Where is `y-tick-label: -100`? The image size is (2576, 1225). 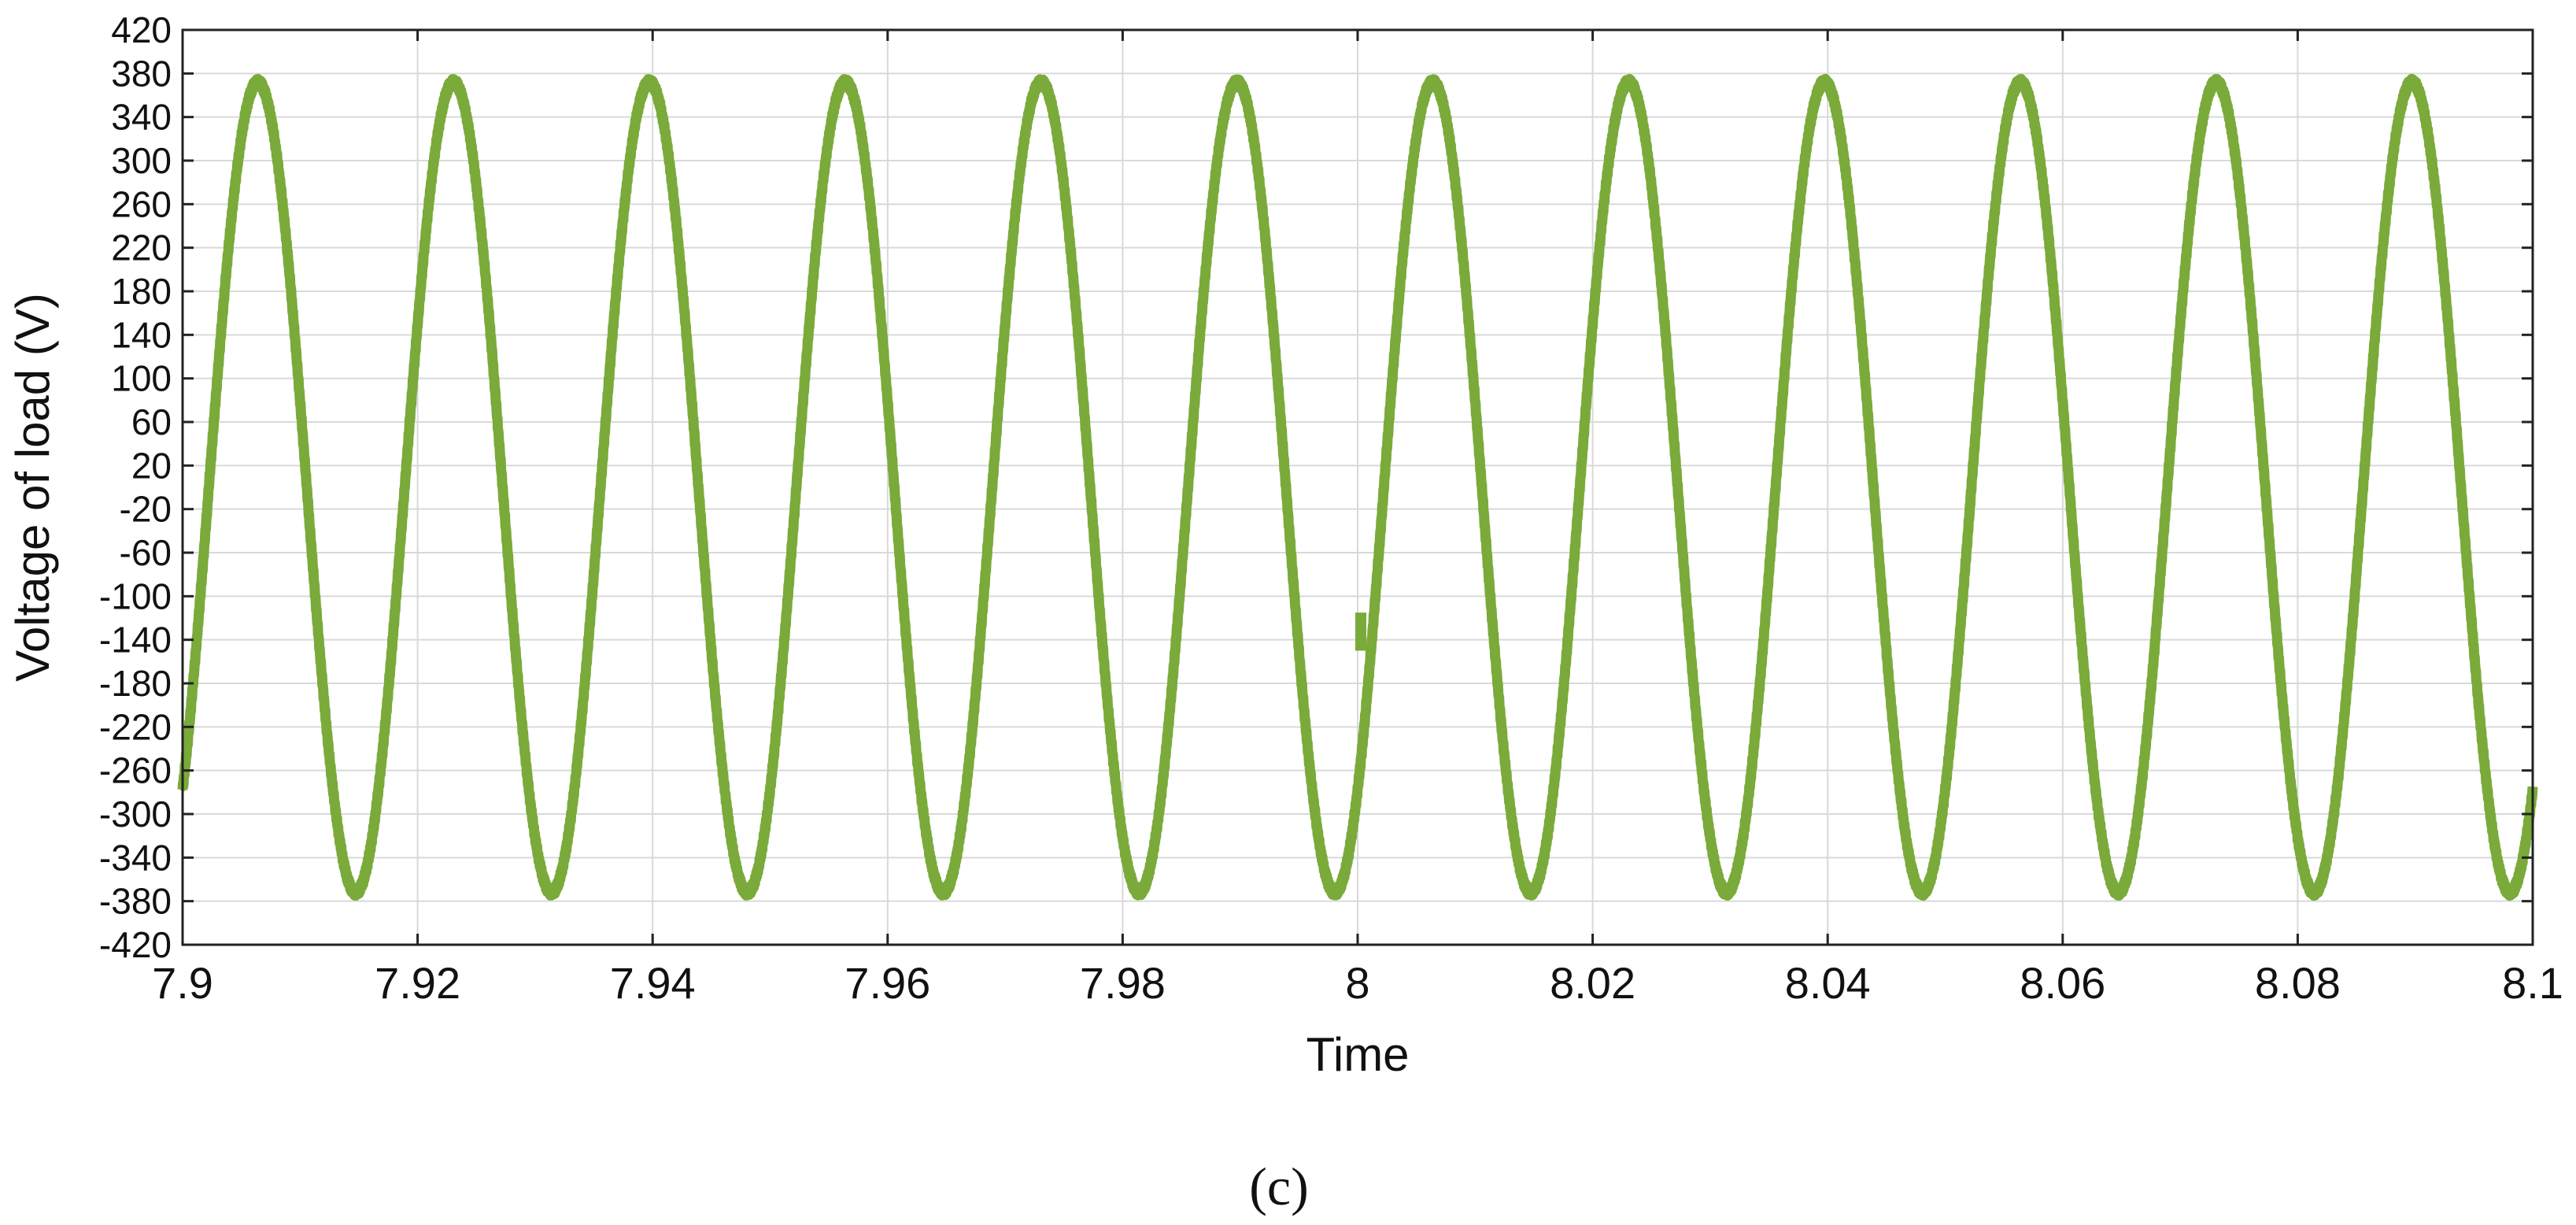
y-tick-label: -100 is located at coordinates (135, 595).